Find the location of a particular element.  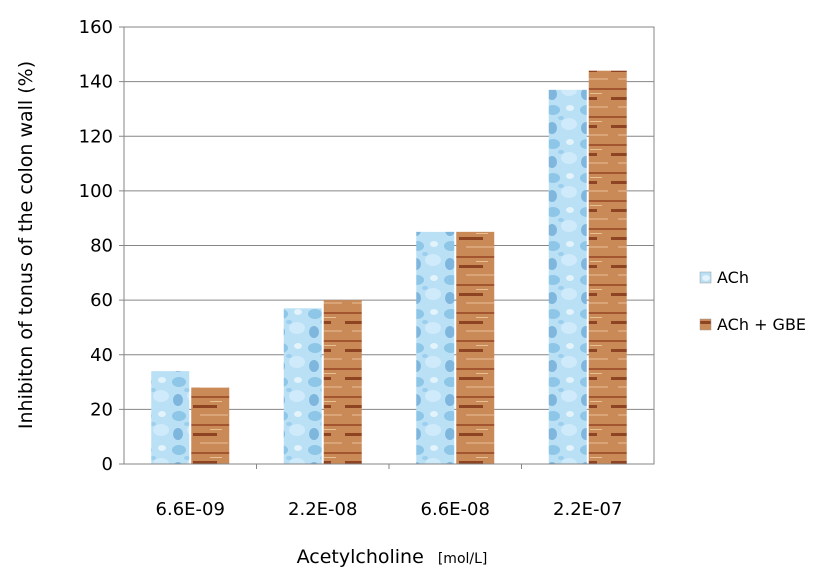

x-axis-label: Acetylcholine [mol/L] is located at coordinates (392, 557).